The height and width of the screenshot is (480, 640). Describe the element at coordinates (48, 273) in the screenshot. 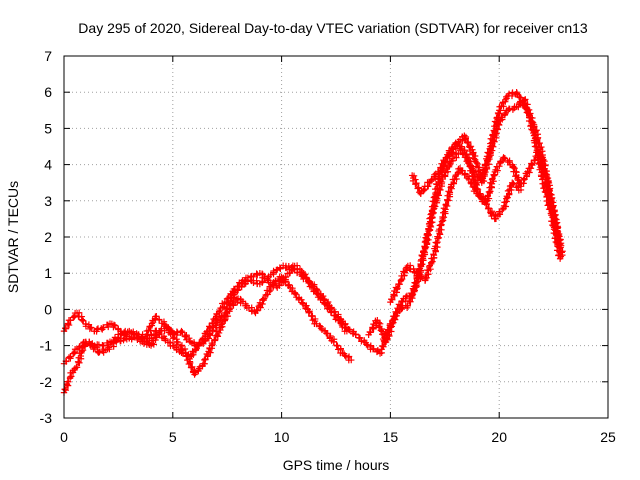

I see `y-tick-label: 1` at that location.